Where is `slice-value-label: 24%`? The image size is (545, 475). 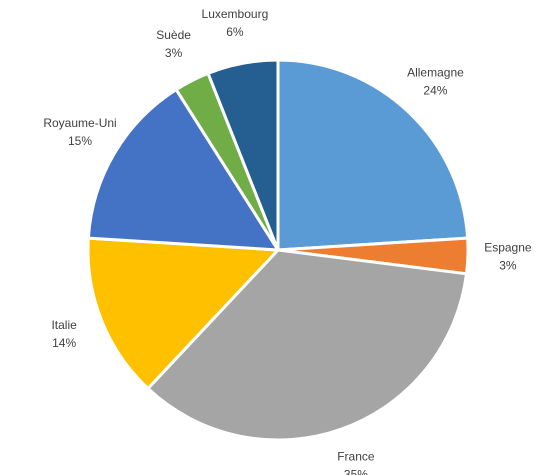
slice-value-label: 24% is located at coordinates (435, 91).